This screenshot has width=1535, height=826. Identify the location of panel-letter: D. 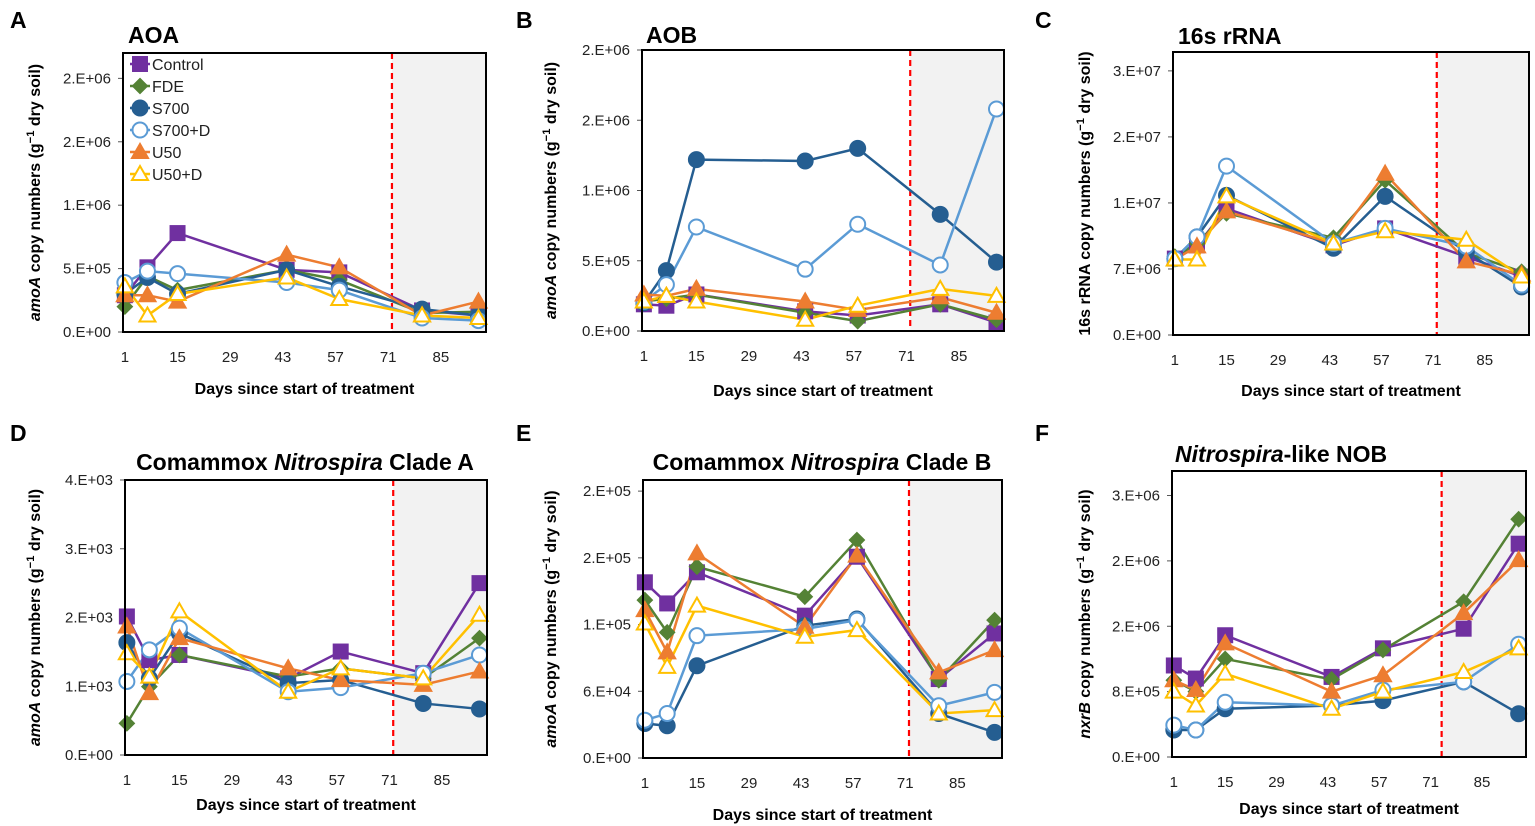
(18, 433).